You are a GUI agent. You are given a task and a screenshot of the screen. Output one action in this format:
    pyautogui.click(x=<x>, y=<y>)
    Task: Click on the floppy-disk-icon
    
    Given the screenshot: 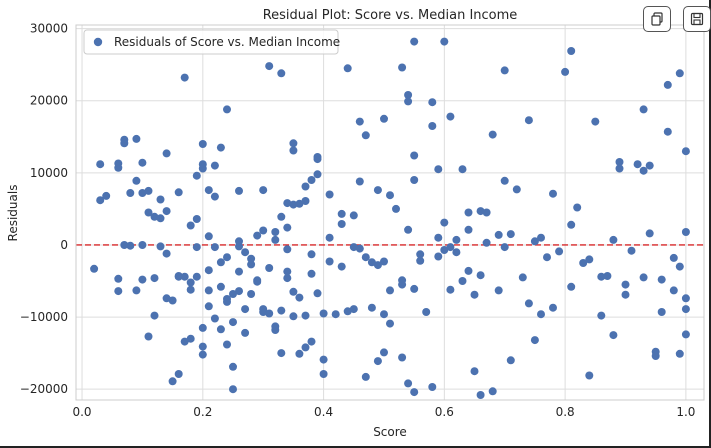 What is the action you would take?
    pyautogui.click(x=697, y=19)
    